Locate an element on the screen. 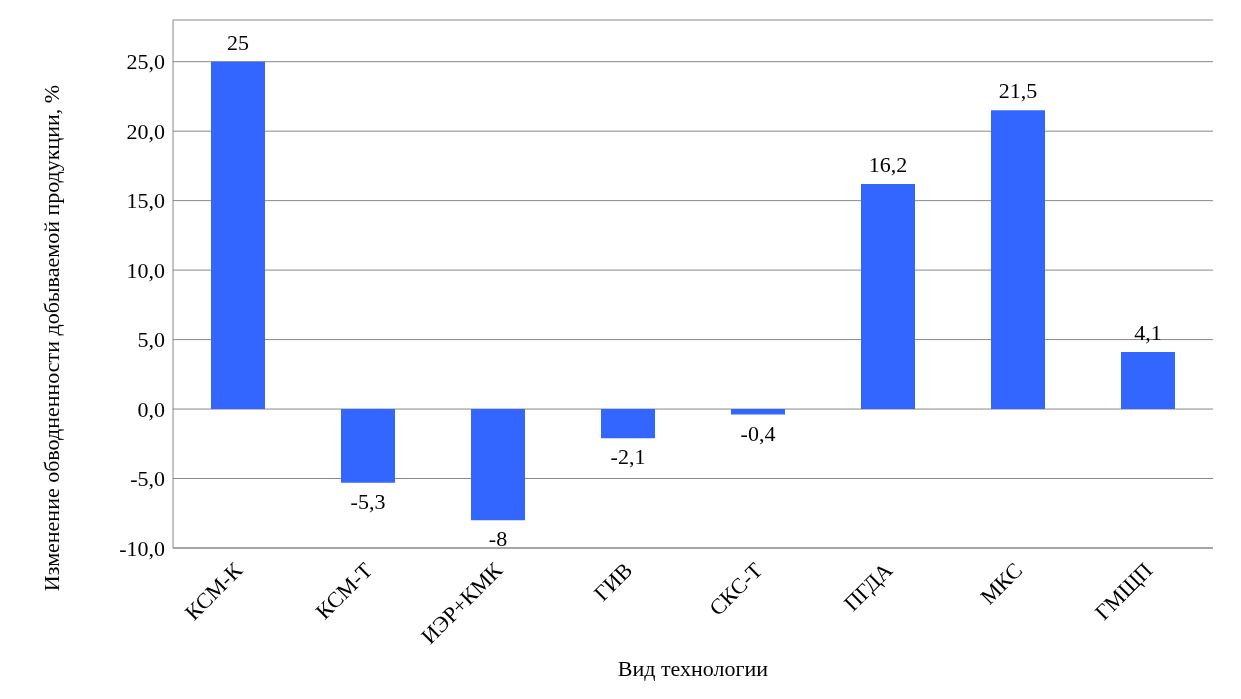  y-axis-title: Изменение обводненности добываемой продукции, % is located at coordinates (51, 338).